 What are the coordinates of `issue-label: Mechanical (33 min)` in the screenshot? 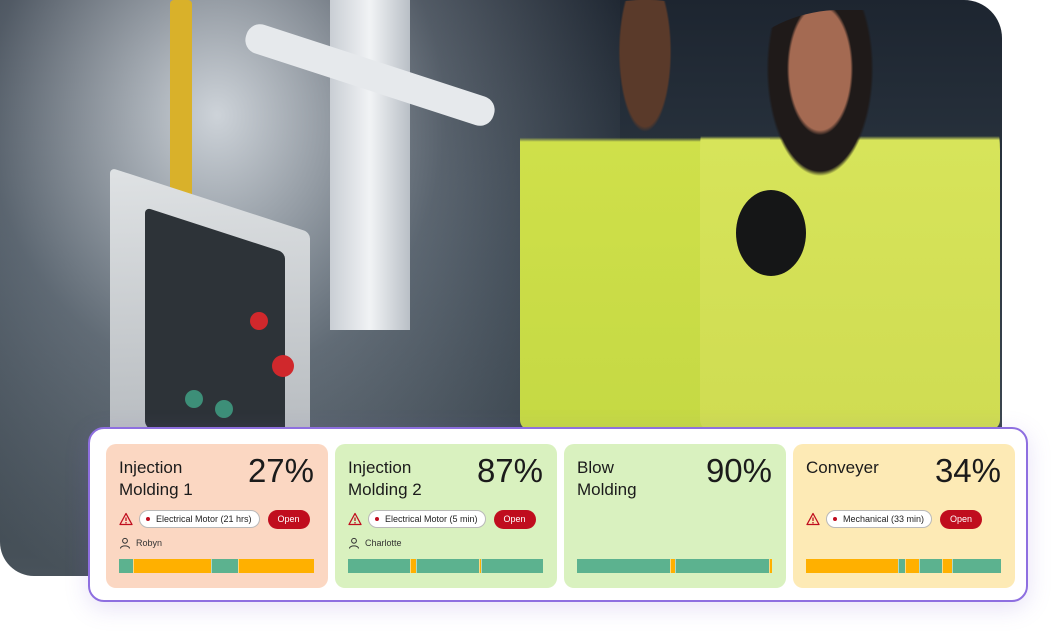 It's located at (884, 519).